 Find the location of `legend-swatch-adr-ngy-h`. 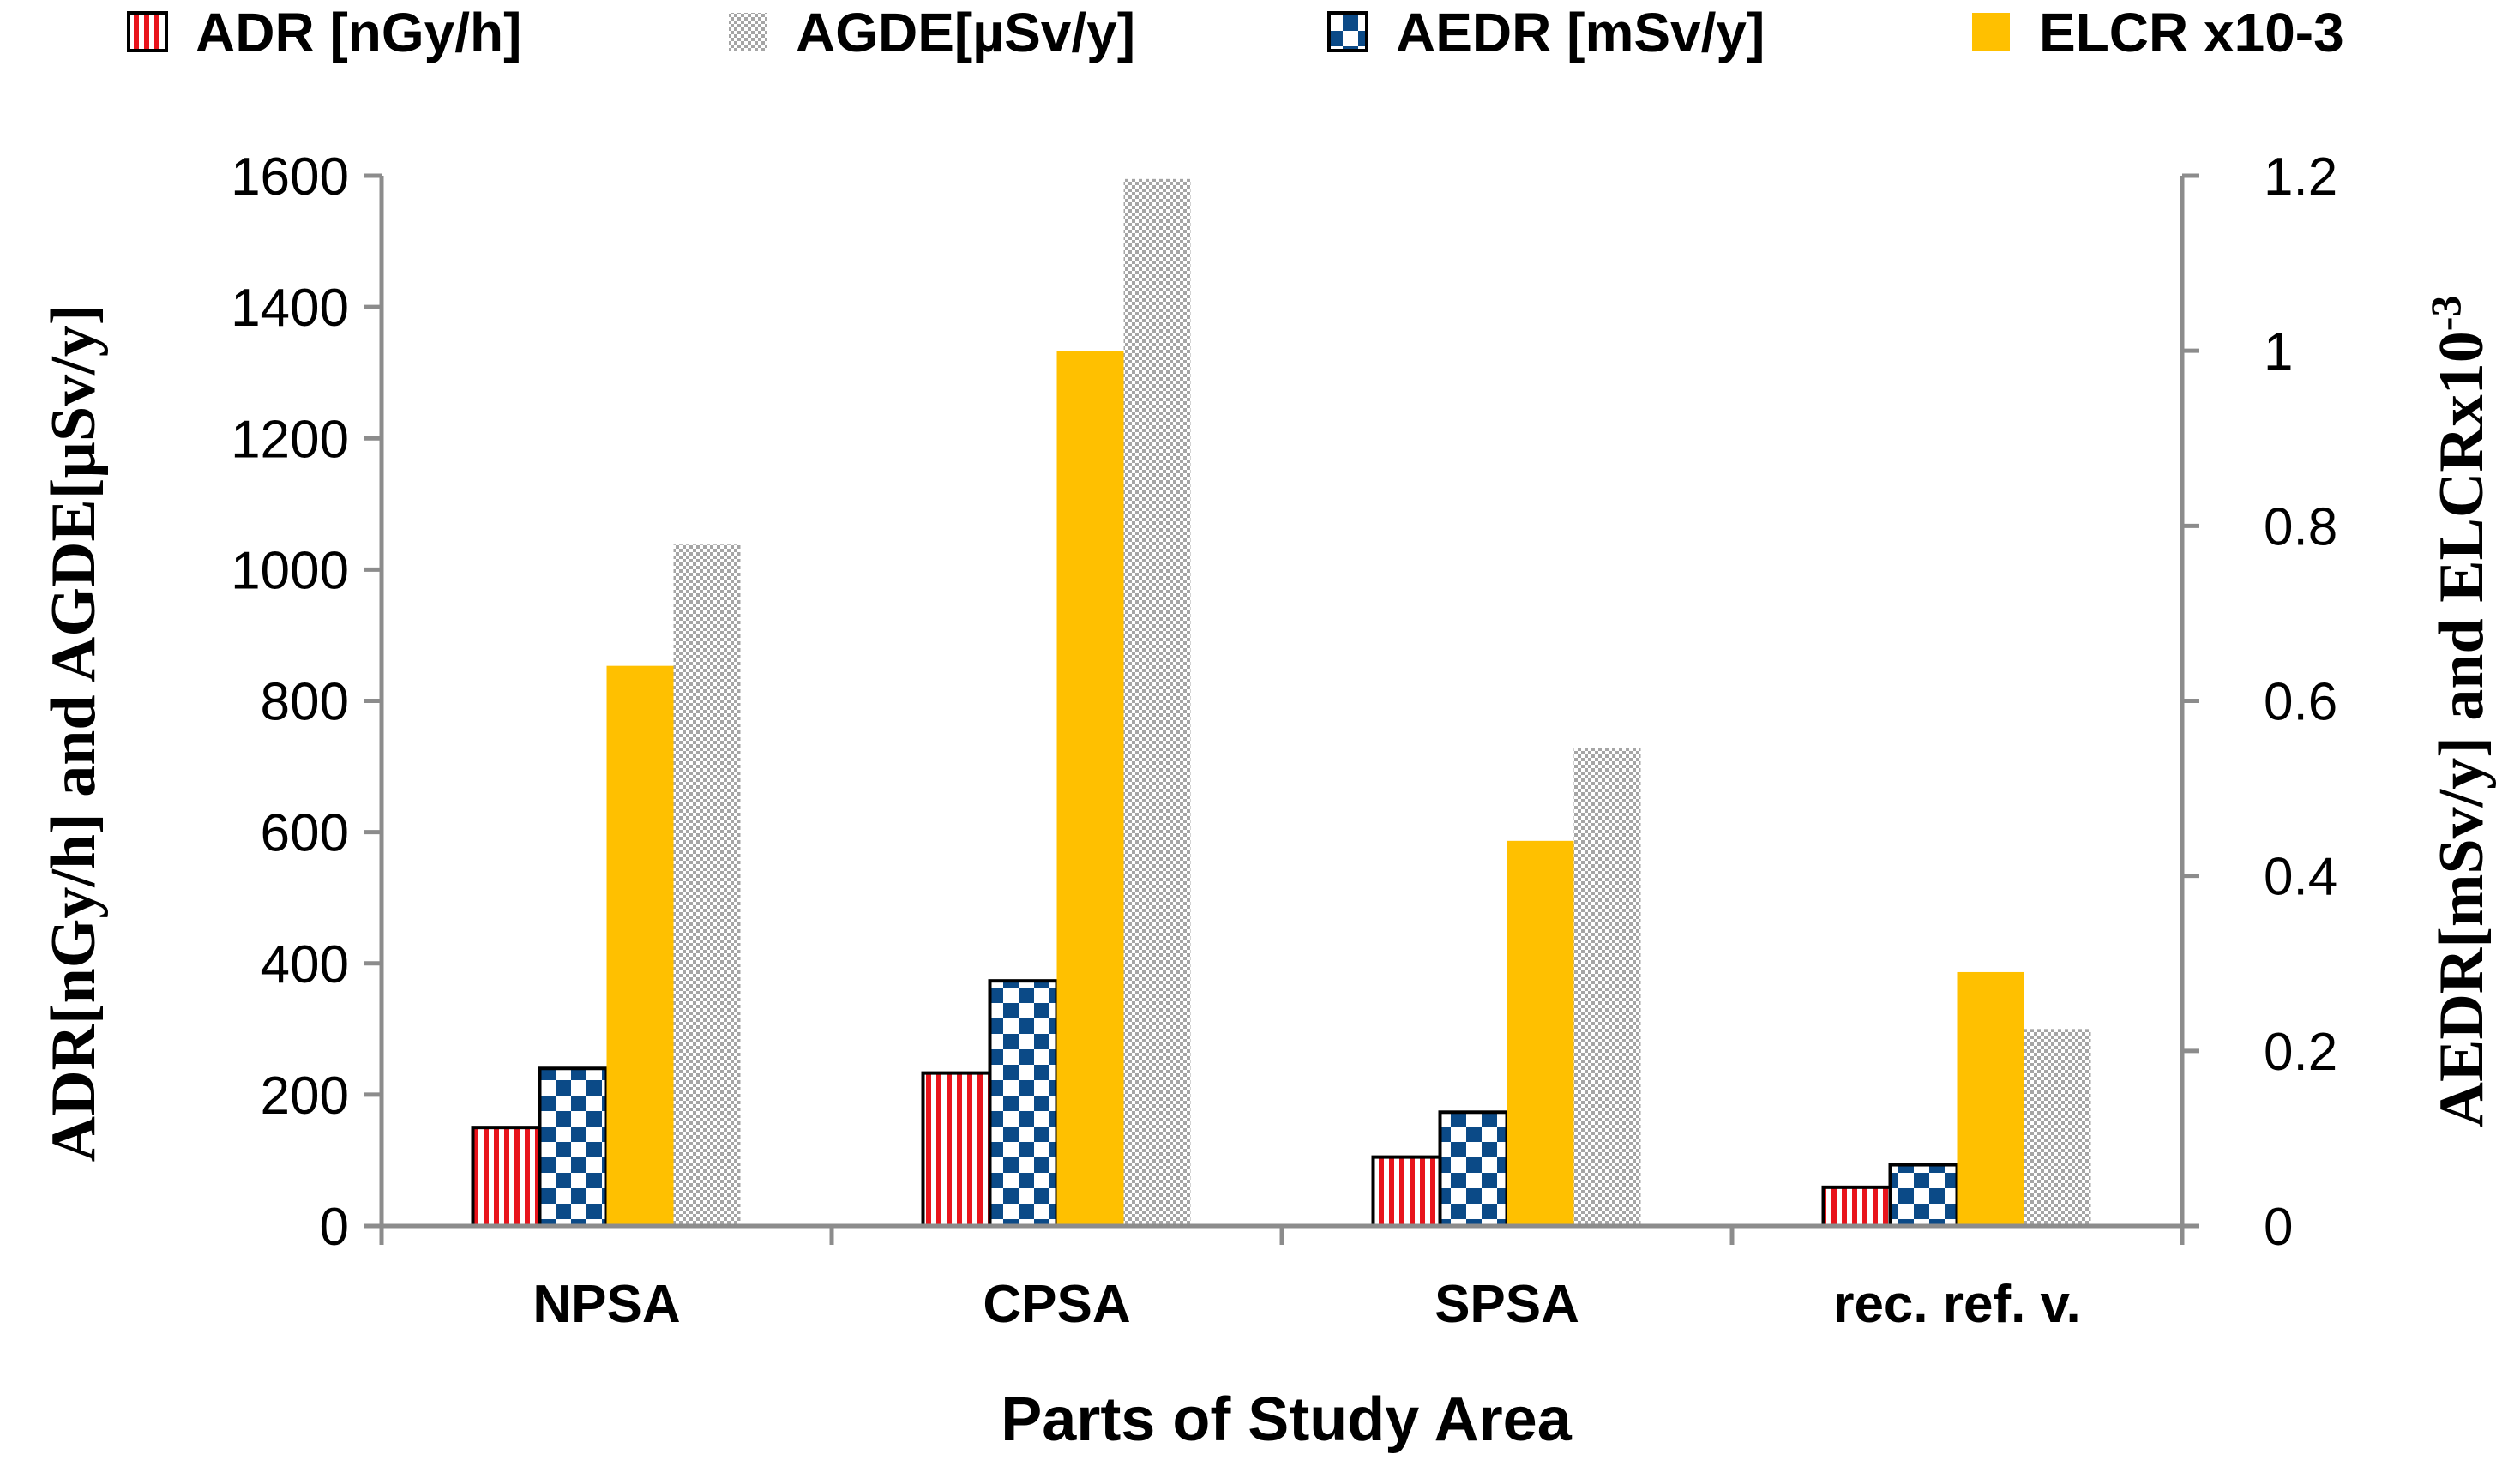

legend-swatch-adr-ngy-h is located at coordinates (147, 32).